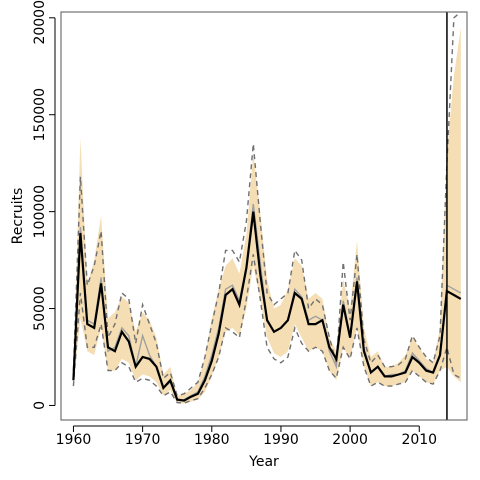 The width and height of the screenshot is (480, 480). I want to click on y-tick-label: 150000, so click(40, 114).